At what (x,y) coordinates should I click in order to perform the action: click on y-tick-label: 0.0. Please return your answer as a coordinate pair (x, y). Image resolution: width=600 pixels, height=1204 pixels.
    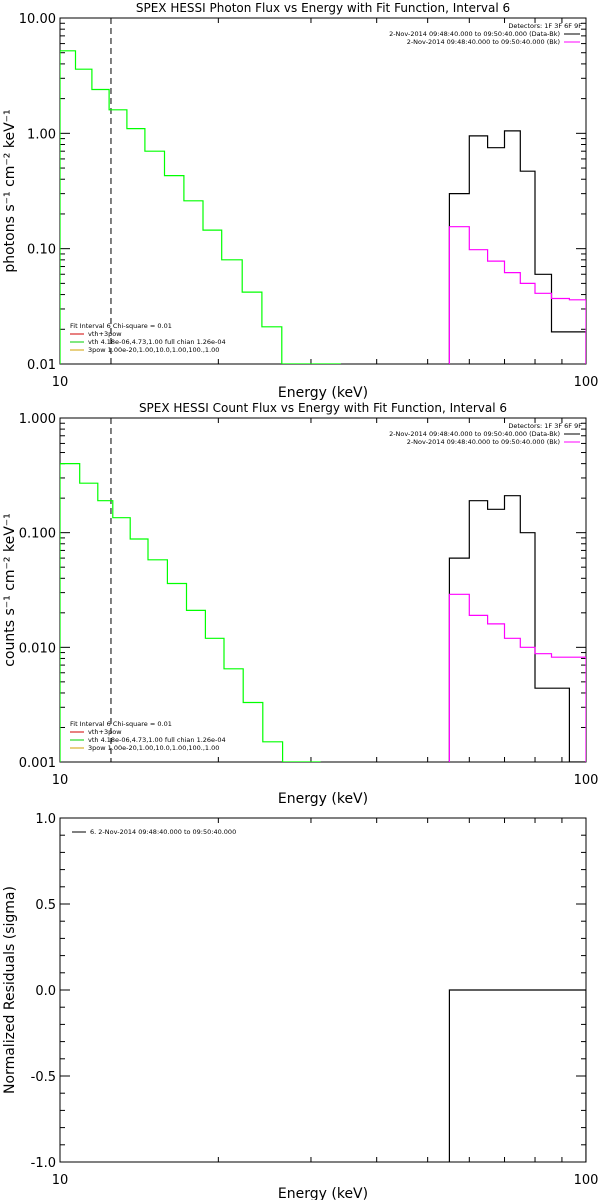
    Looking at the image, I should click on (45, 991).